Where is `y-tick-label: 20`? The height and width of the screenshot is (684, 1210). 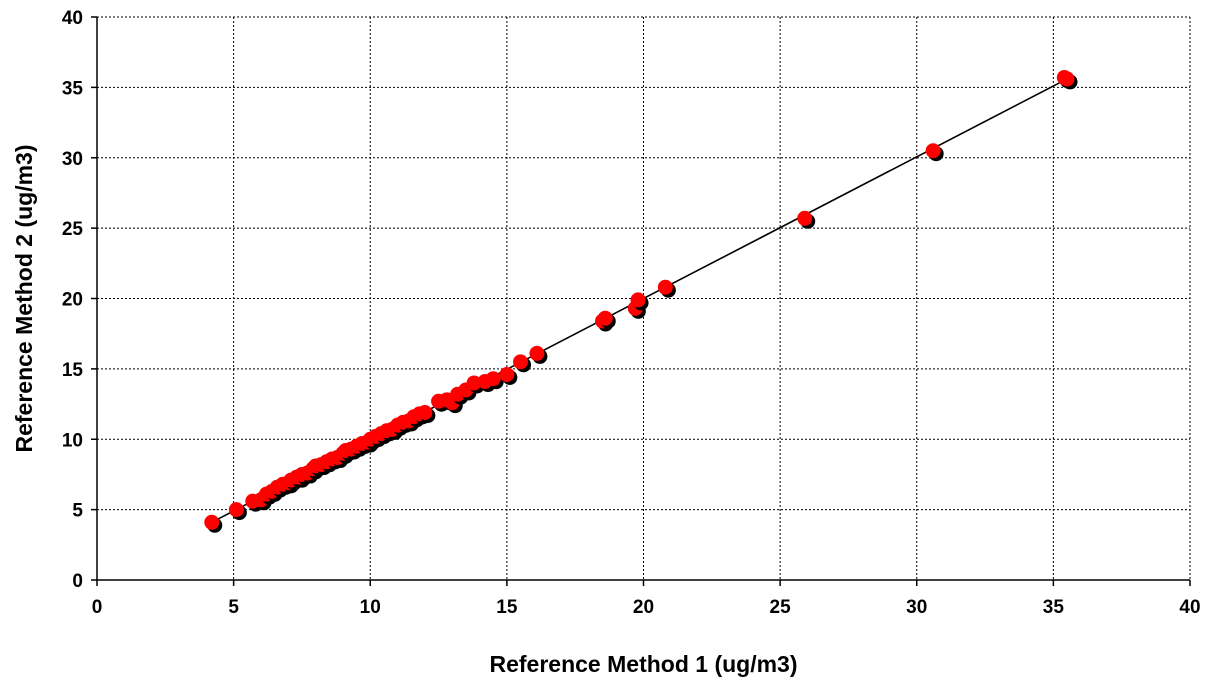 y-tick-label: 20 is located at coordinates (72, 300).